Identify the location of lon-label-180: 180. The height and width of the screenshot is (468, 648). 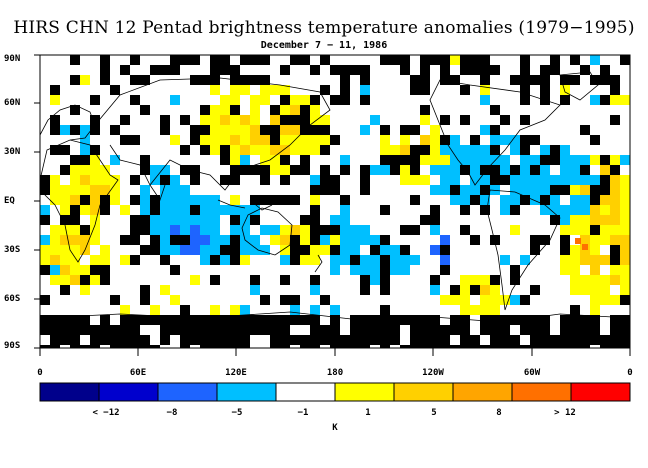
(335, 373).